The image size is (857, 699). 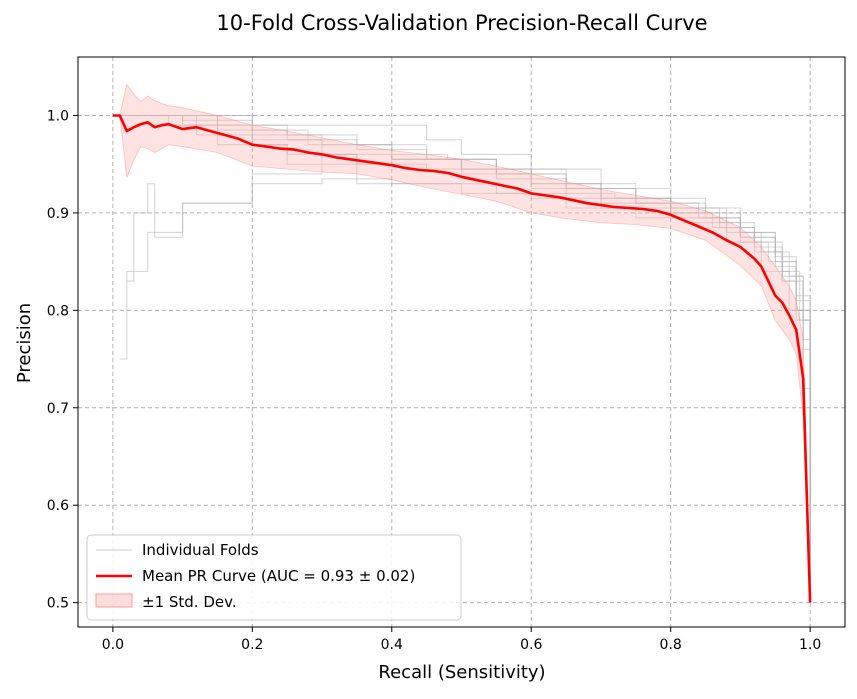 I want to click on y-tick-label: 0.8, so click(x=58, y=311).